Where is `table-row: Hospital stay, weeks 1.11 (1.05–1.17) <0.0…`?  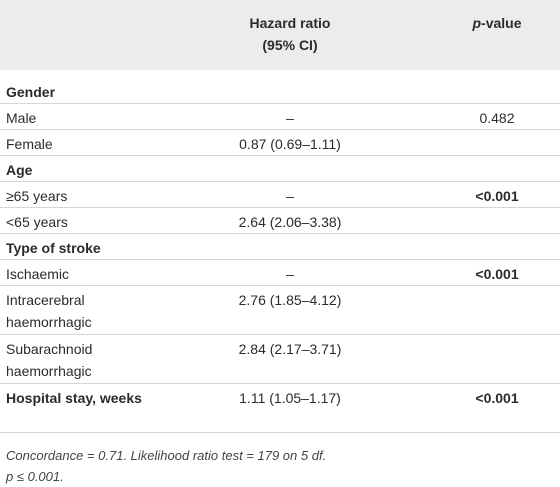 table-row: Hospital stay, weeks 1.11 (1.05–1.17) <0.0… is located at coordinates (280, 408).